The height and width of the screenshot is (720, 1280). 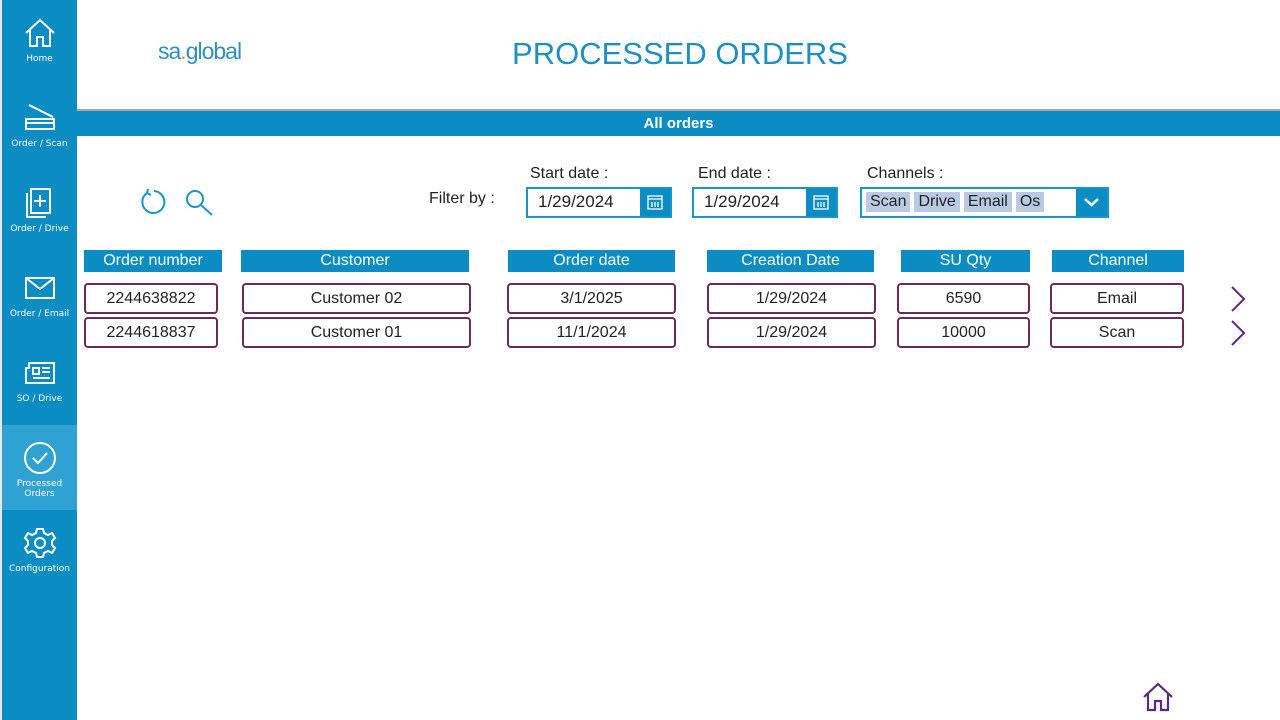 I want to click on sidebar-item-order-drive: Order / Drive, so click(x=39, y=212).